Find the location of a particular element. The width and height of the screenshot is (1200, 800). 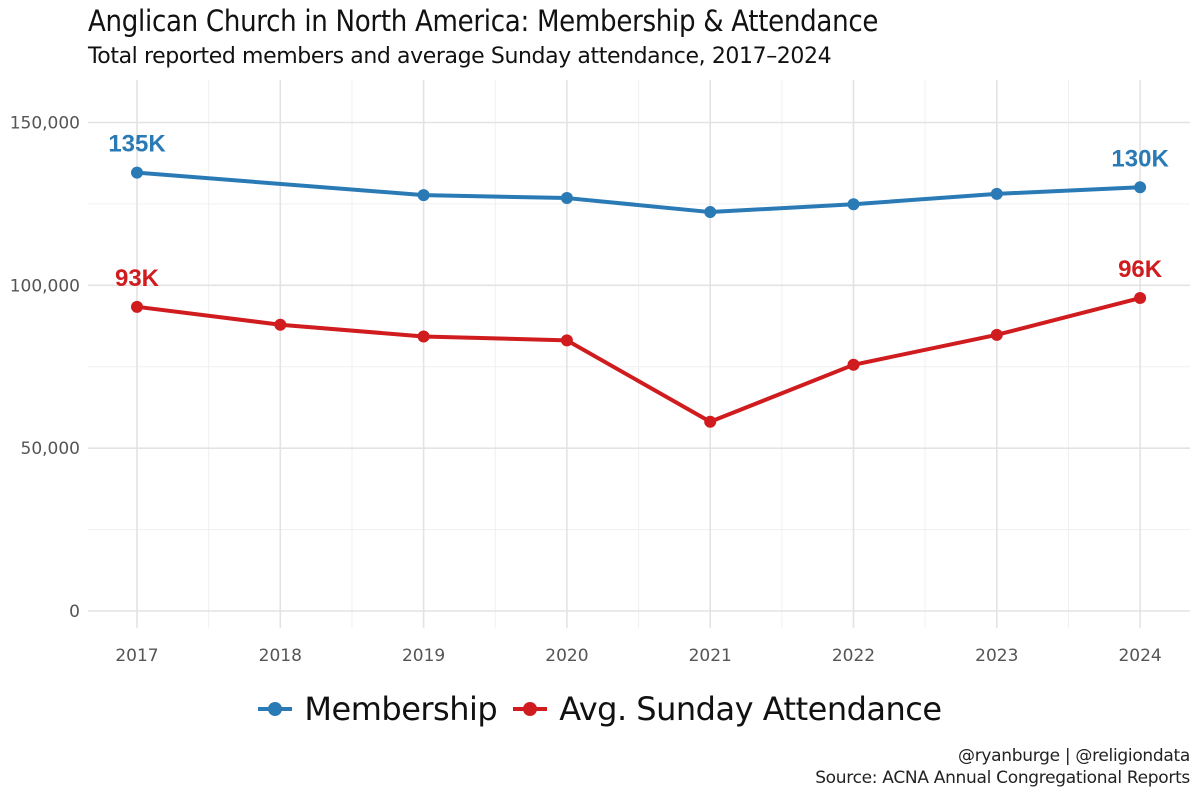

caption-credit: @ryanburge | @religiondata is located at coordinates (1074, 756).